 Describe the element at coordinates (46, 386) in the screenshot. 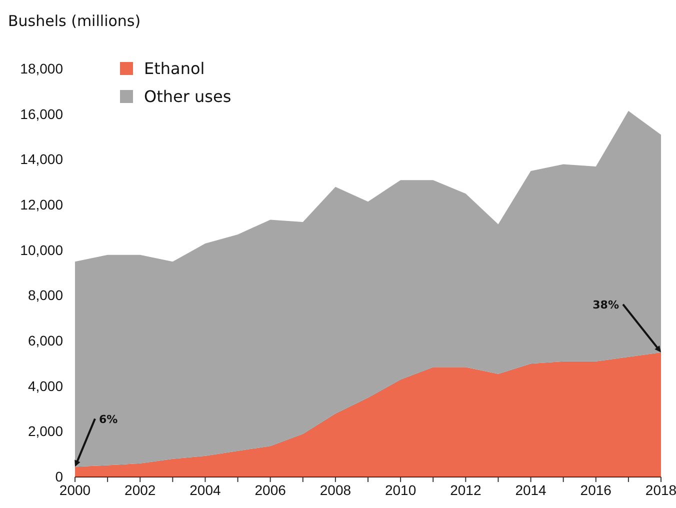

I see `y-tick-label: 4,000` at that location.